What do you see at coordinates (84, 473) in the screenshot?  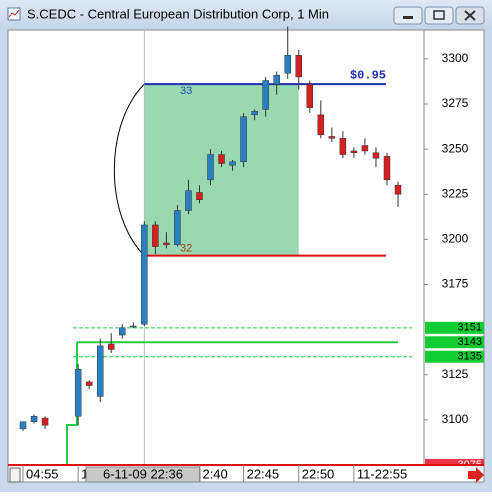 I see `x-tick-label: 1` at bounding box center [84, 473].